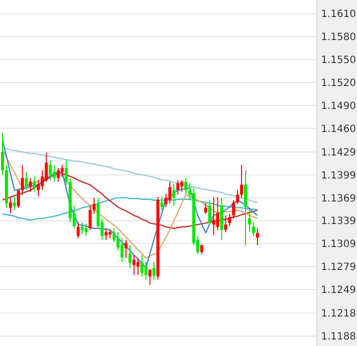 The image size is (357, 346). Describe the element at coordinates (338, 106) in the screenshot. I see `y-tick-label: 1.1490` at that location.